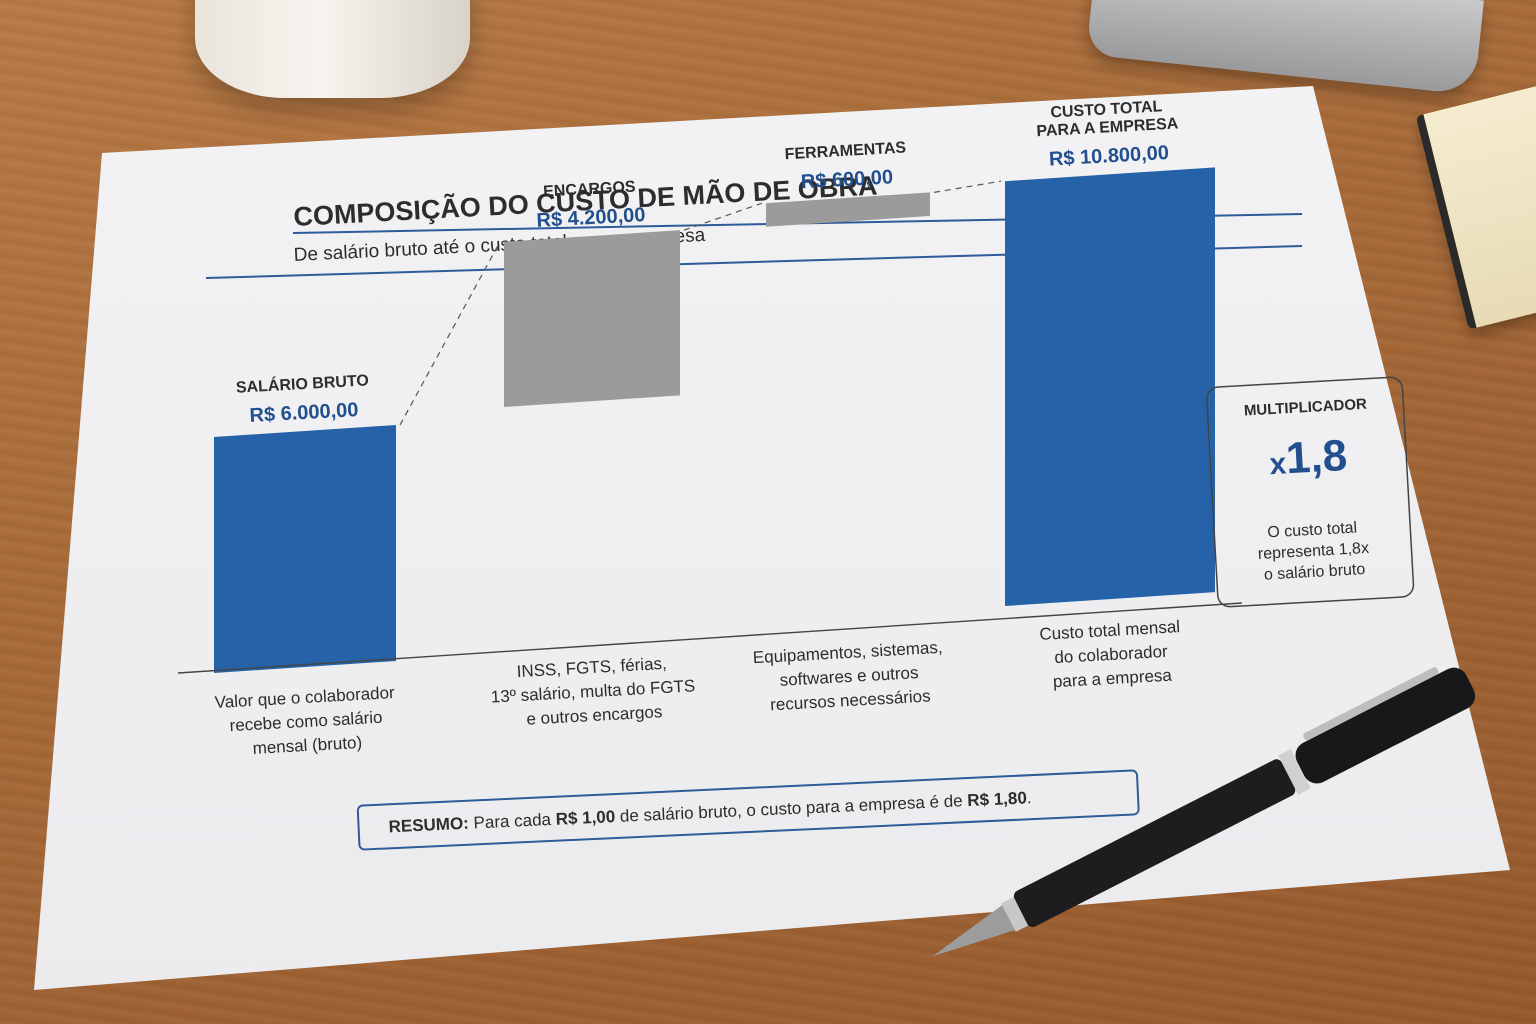 The image size is (1536, 1024). Describe the element at coordinates (1305, 408) in the screenshot. I see `multiplier-title: MULTIPLICADOR` at that location.